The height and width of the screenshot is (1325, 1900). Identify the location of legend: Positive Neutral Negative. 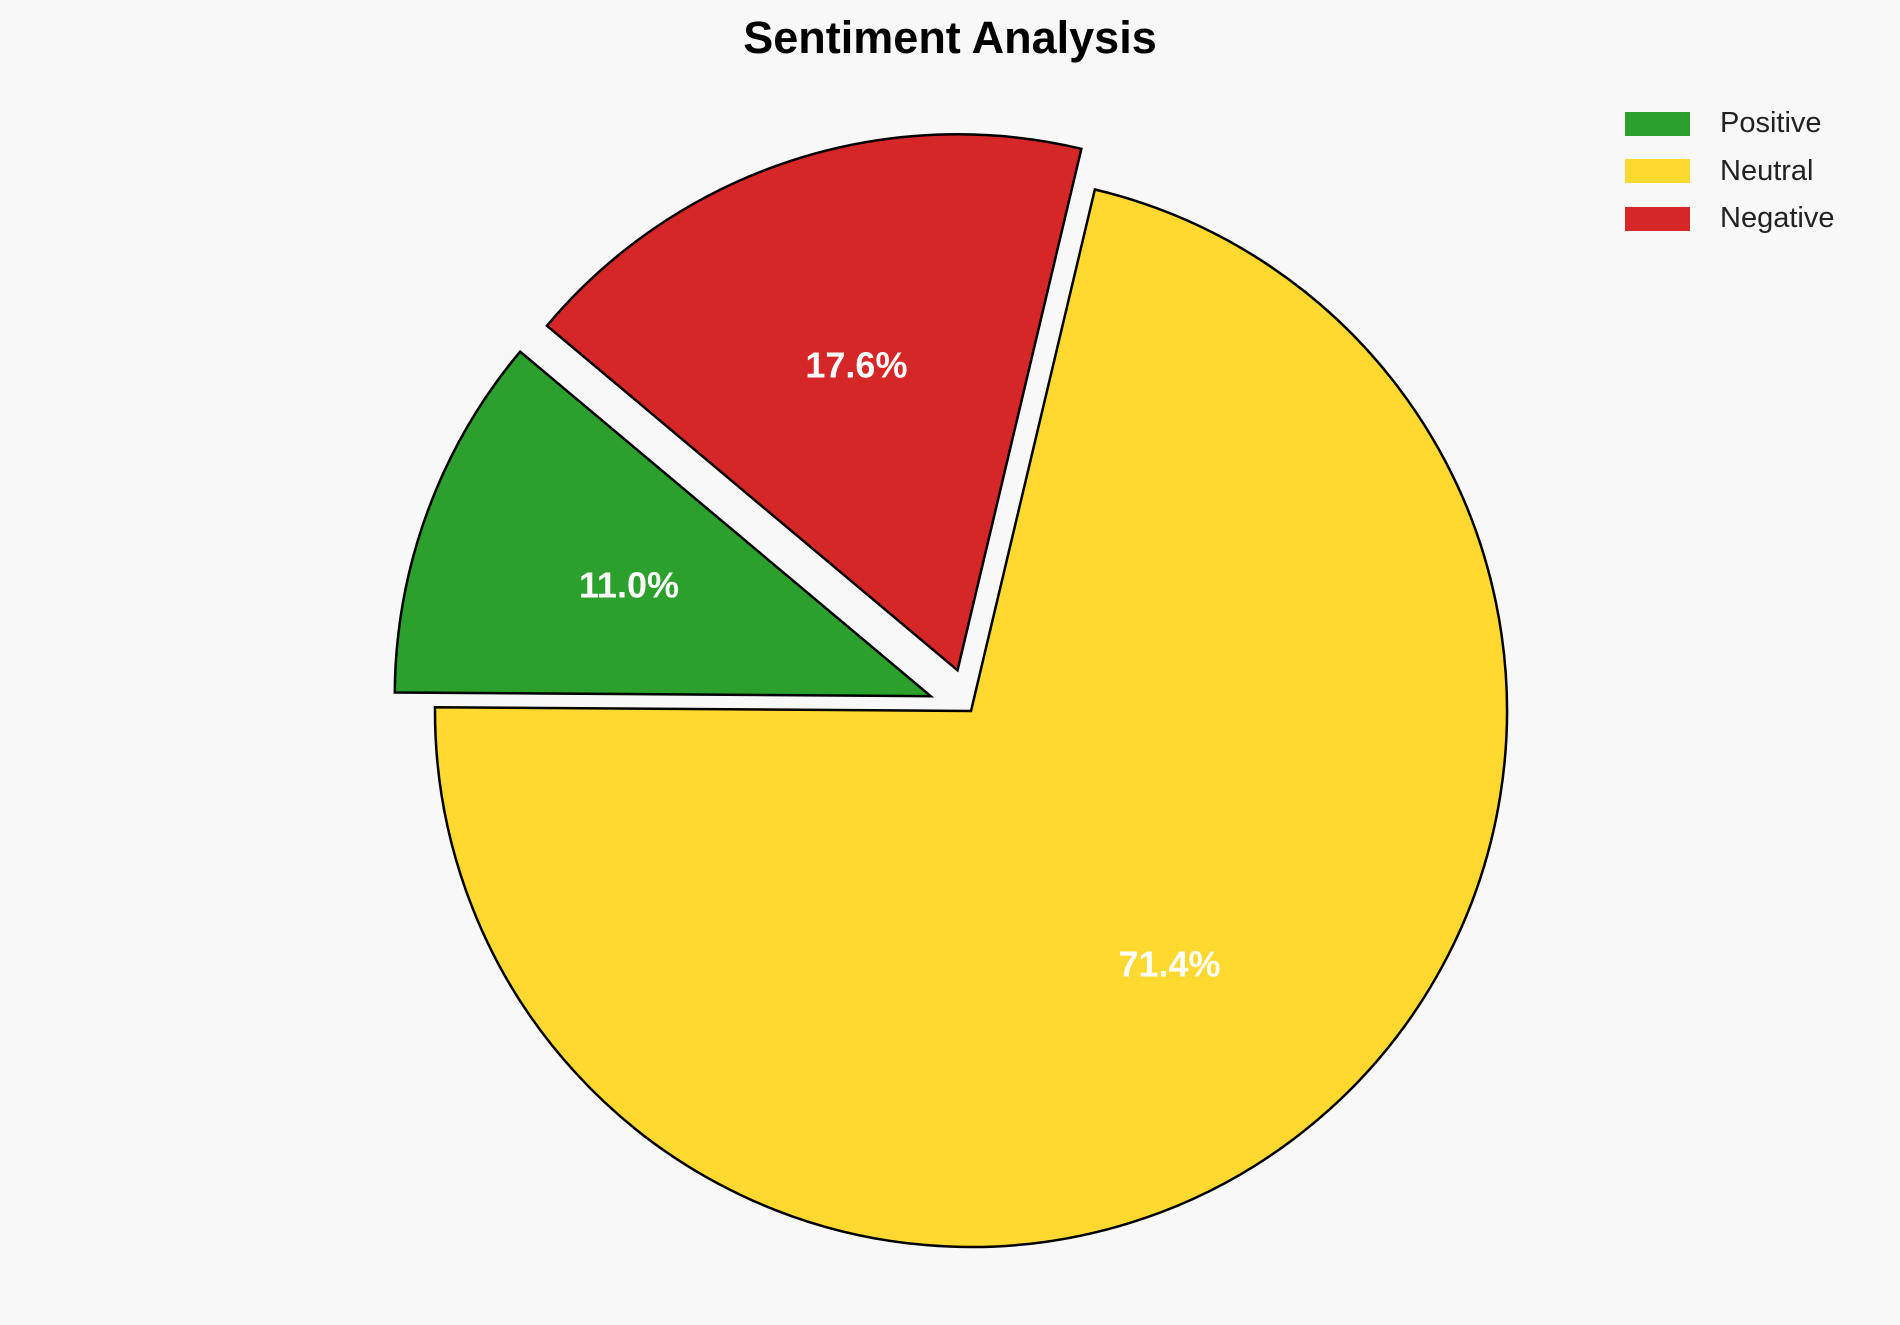
(1729, 171).